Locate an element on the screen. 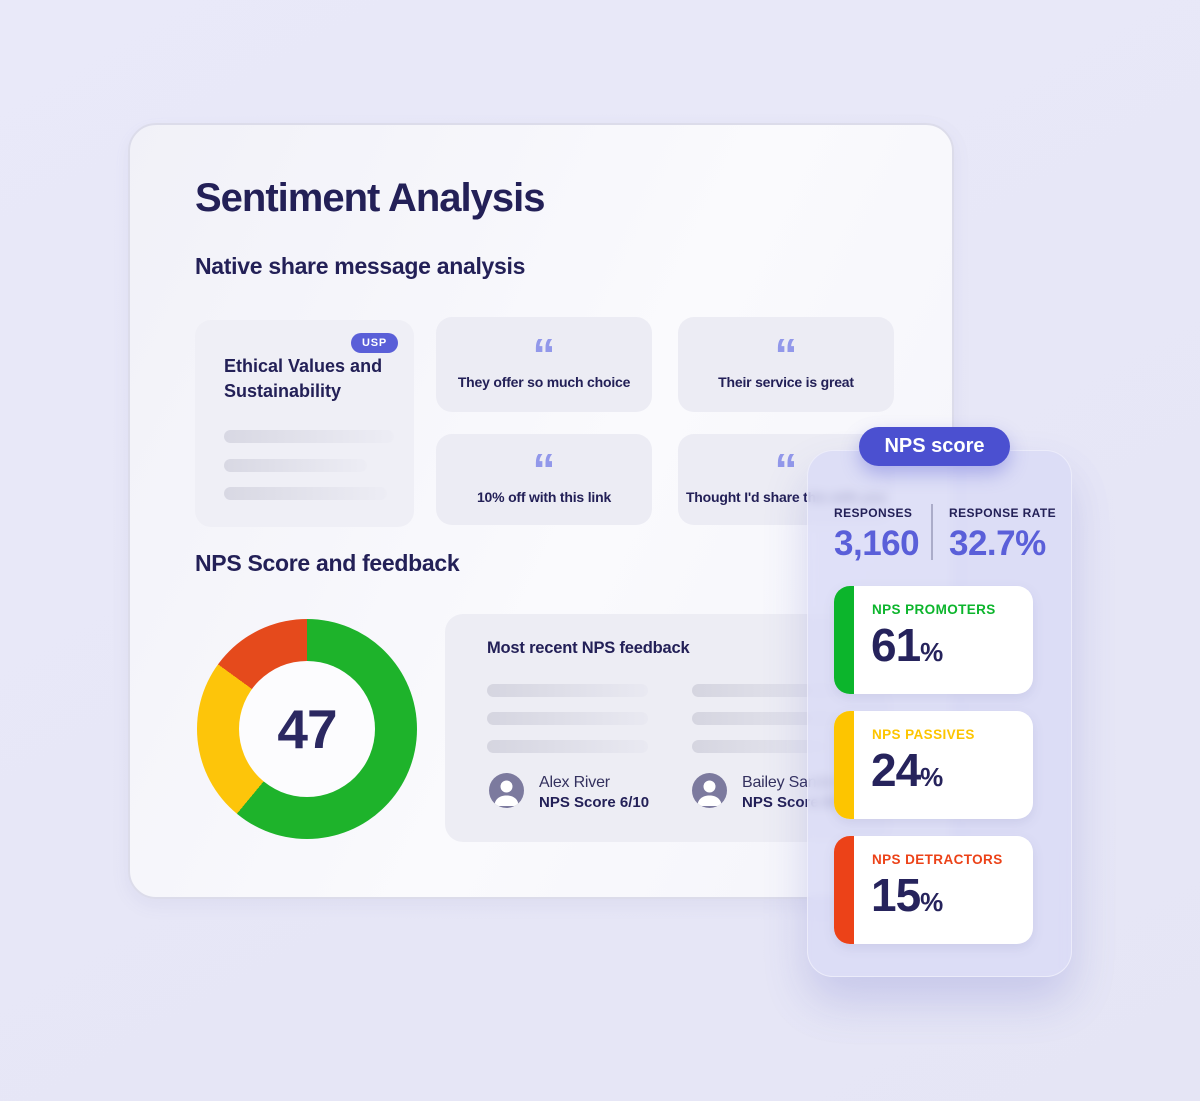 Image resolution: width=1200 pixels, height=1101 pixels. segment-value: 24 is located at coordinates (896, 770).